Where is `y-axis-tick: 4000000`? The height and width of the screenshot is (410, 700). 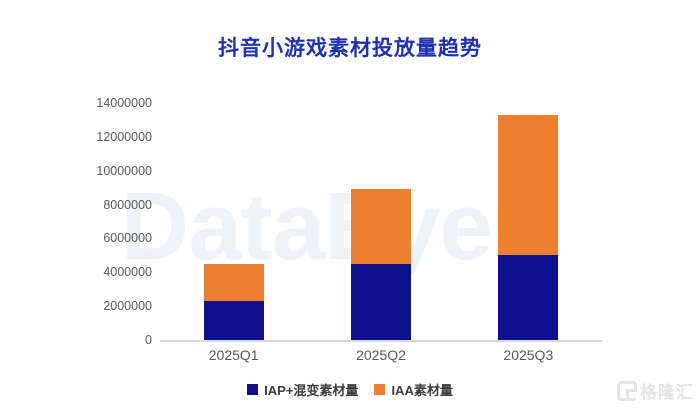
y-axis-tick: 4000000 is located at coordinates (127, 272).